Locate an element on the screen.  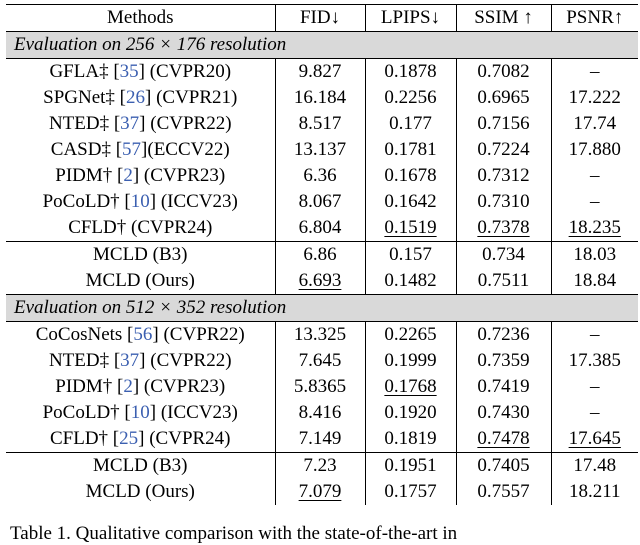
citation-link: 25 is located at coordinates (129, 438).